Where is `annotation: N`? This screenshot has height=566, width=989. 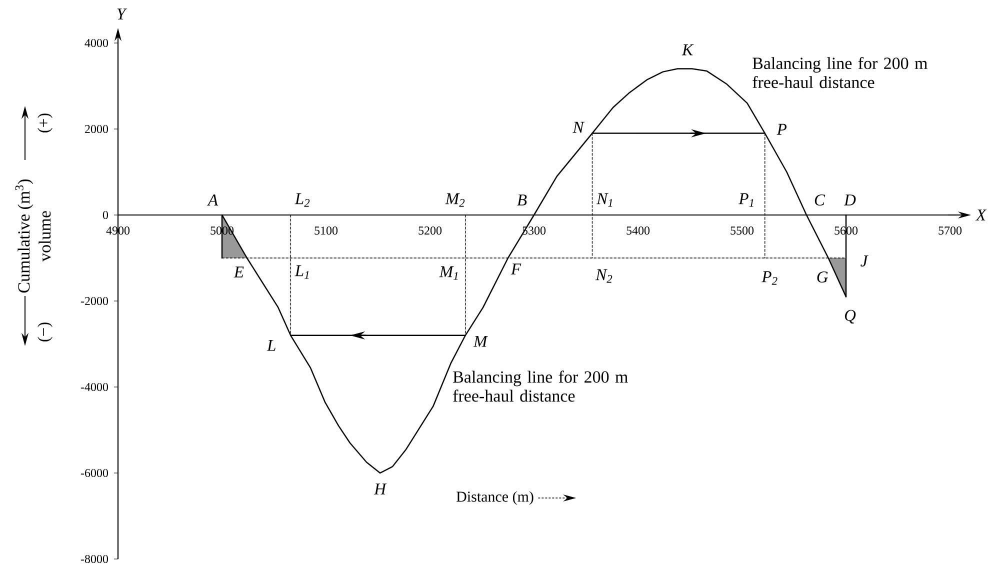 annotation: N is located at coordinates (578, 127).